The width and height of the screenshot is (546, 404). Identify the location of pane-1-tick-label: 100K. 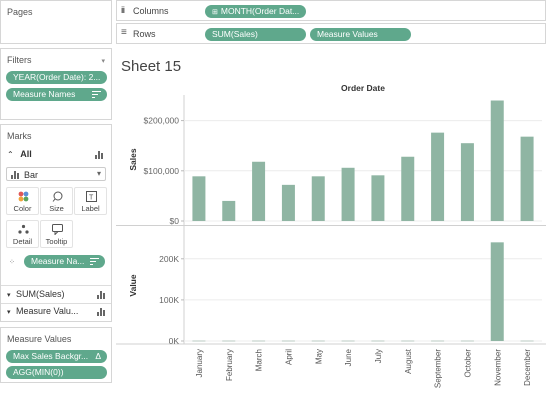
(169, 300).